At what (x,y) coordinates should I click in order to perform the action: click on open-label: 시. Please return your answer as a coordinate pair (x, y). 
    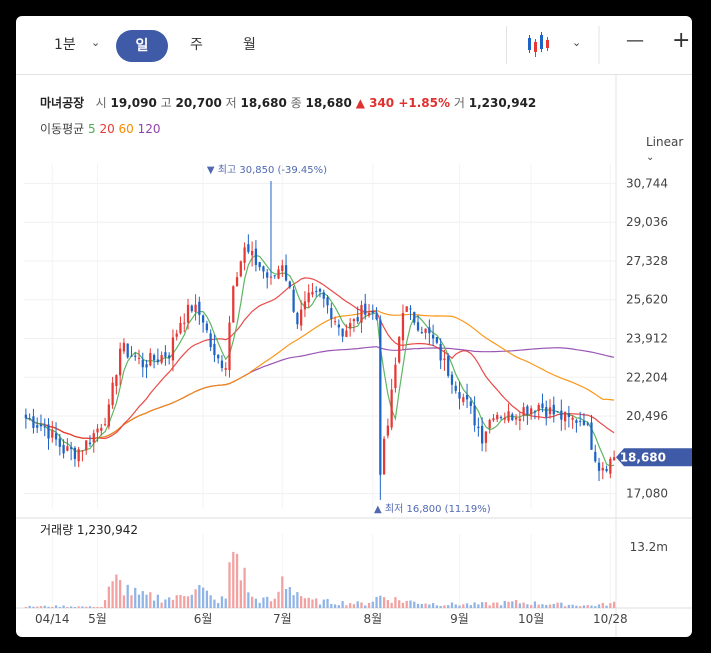
    Looking at the image, I should click on (101, 103).